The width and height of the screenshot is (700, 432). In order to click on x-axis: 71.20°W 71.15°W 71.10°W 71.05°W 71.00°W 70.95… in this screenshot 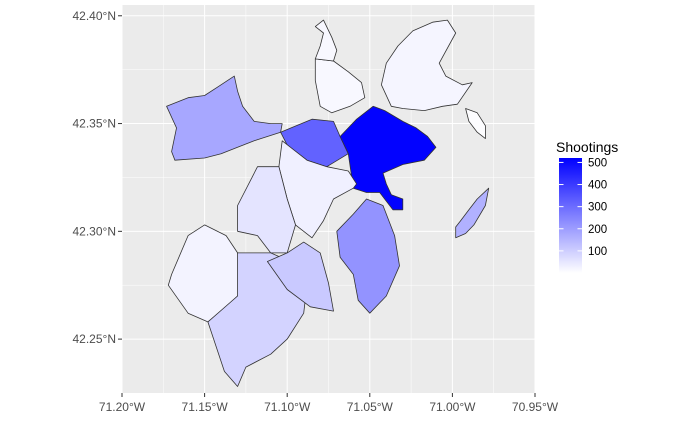, I will do `click(329, 403)`.